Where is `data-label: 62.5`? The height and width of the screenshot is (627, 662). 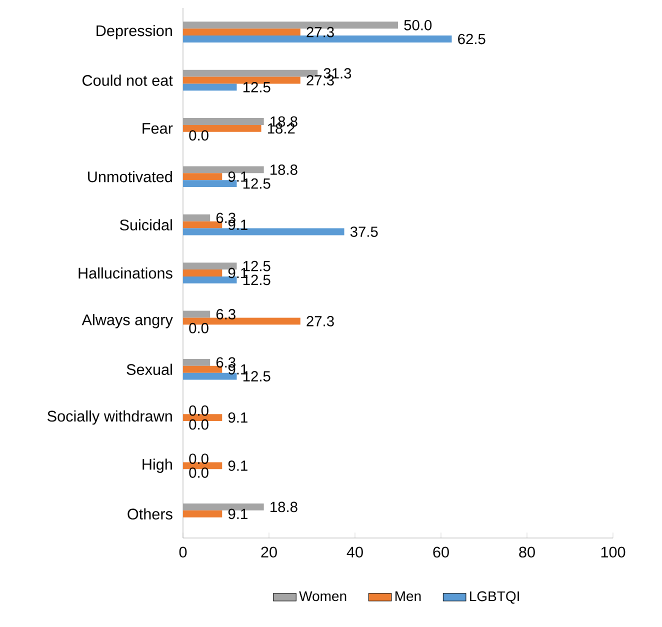
data-label: 62.5 is located at coordinates (472, 39).